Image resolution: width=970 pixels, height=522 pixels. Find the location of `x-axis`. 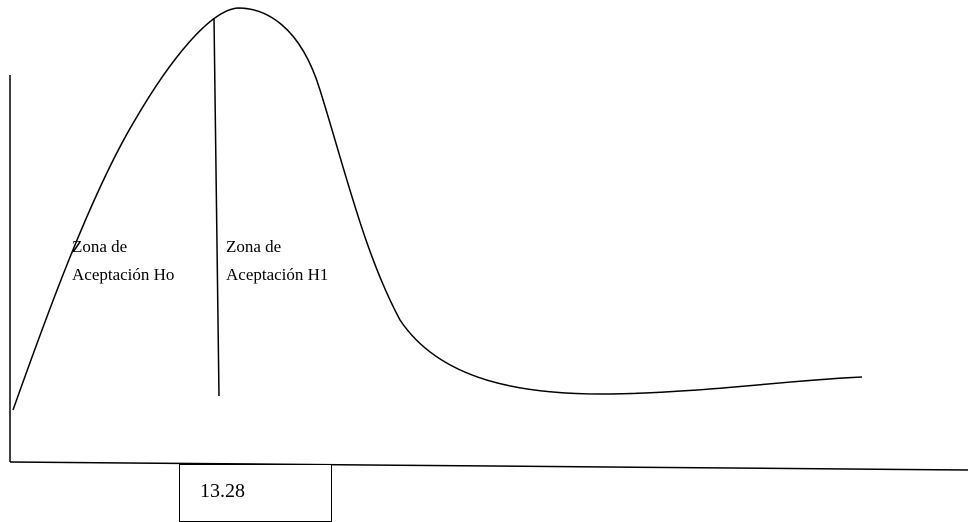

x-axis is located at coordinates (489, 466).